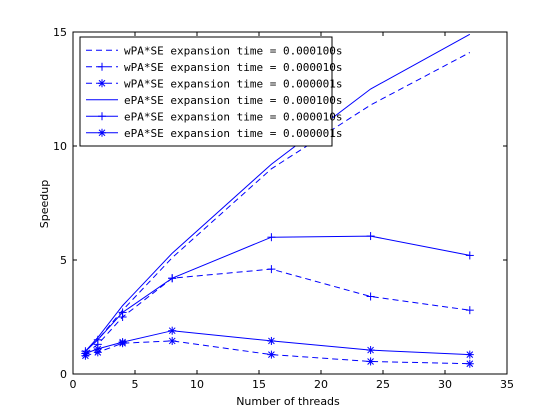  Describe the element at coordinates (233, 83) in the screenshot. I see `legend-label: wPA*SE expansion time = 0.000001s` at that location.